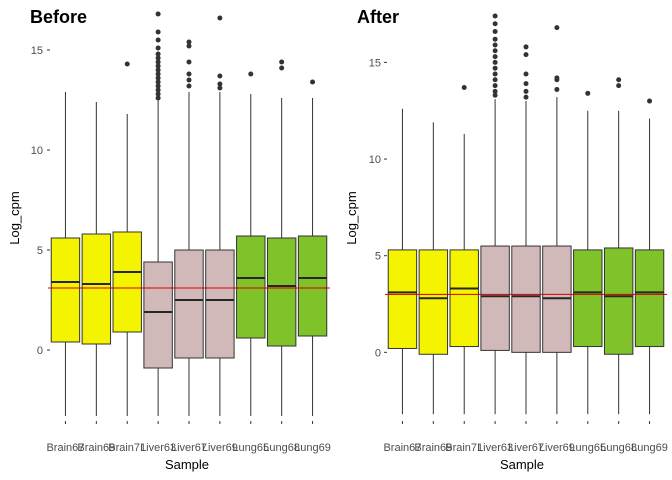 This screenshot has height=480, width=672. I want to click on box-lung69, so click(312, 247).